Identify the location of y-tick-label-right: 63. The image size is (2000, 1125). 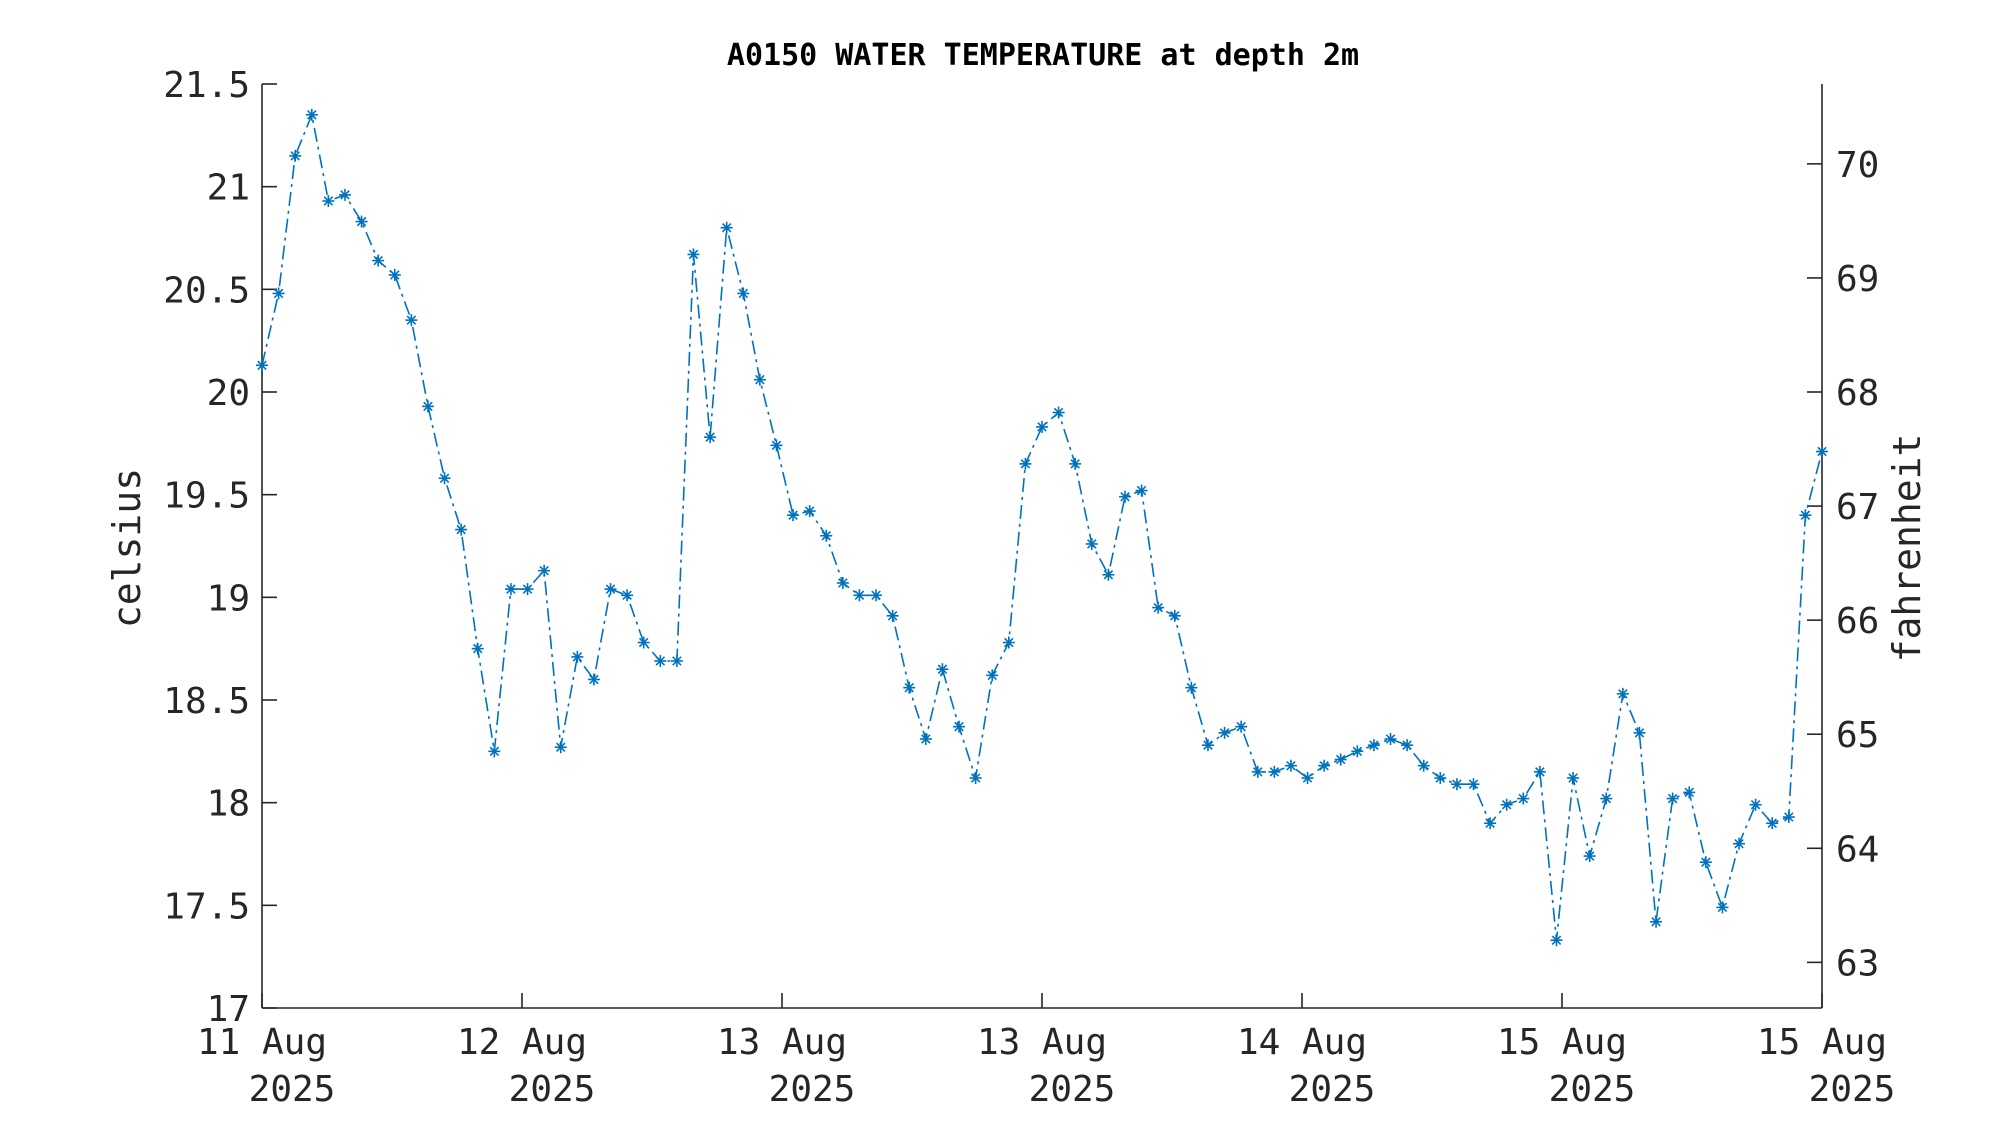
(1857, 963).